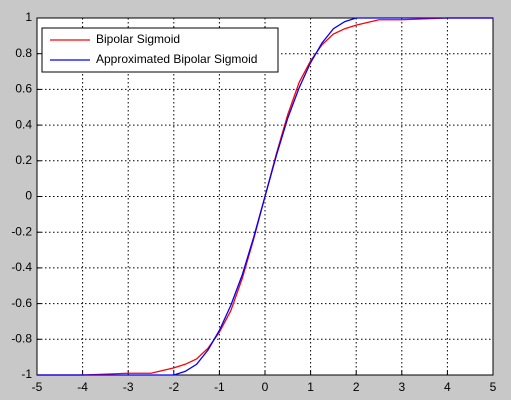 The height and width of the screenshot is (400, 511). Describe the element at coordinates (82, 387) in the screenshot. I see `x-tick-label: -4` at that location.